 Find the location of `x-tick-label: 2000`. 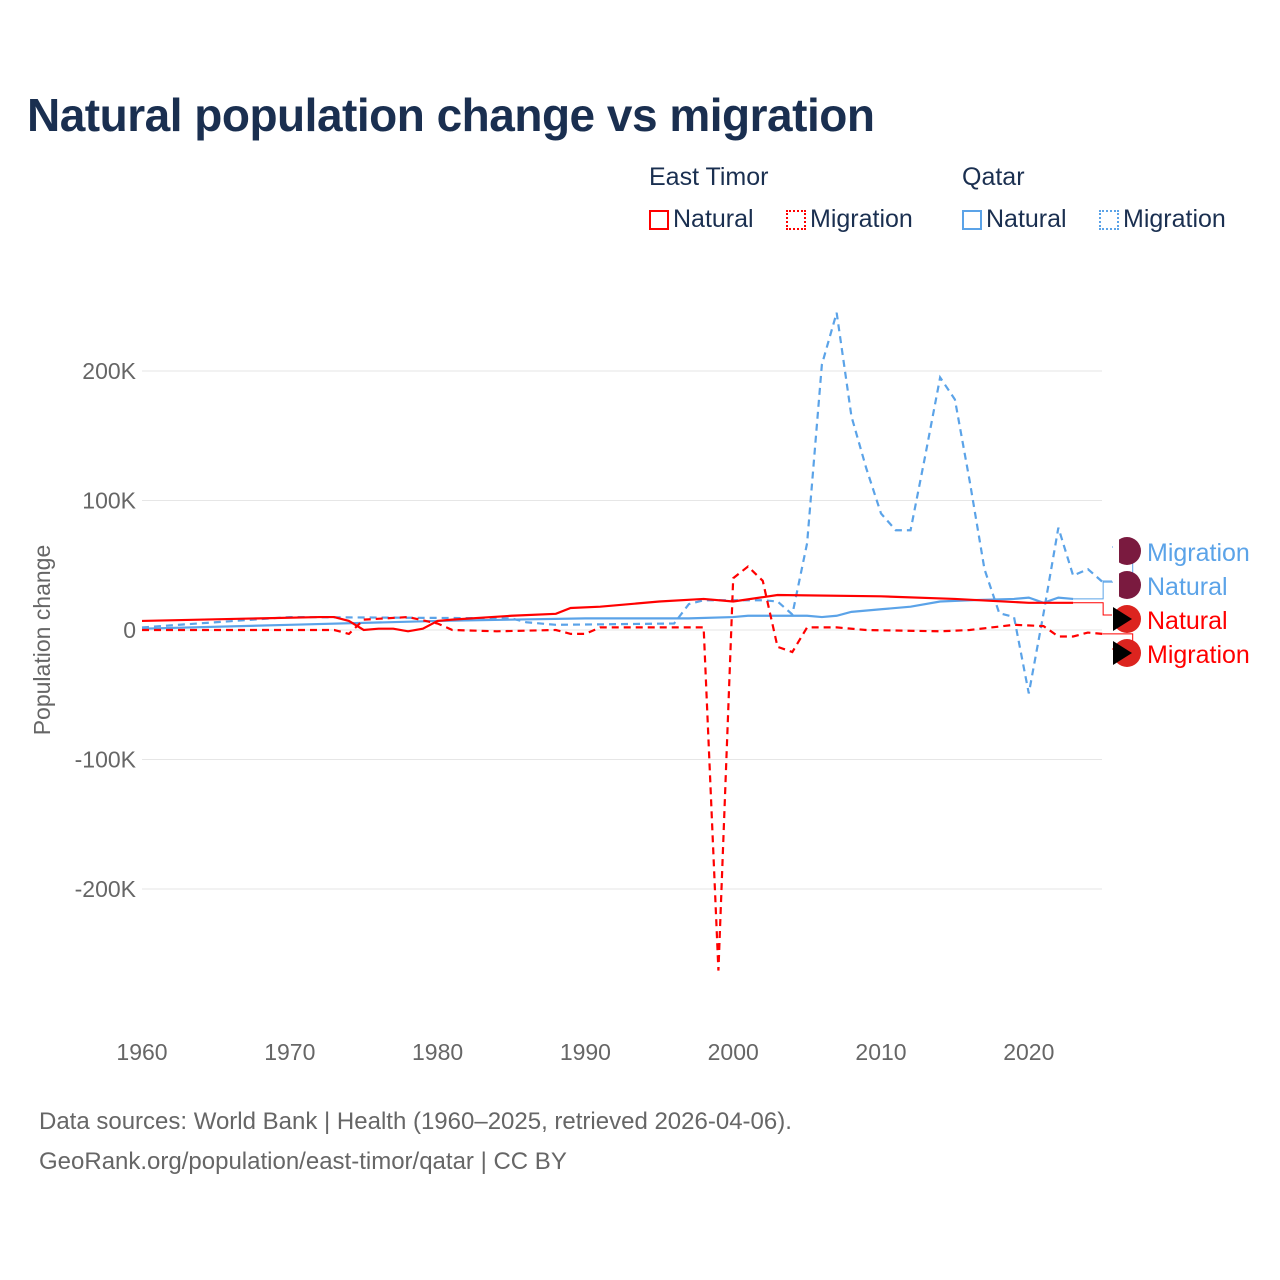

x-tick-label: 2000 is located at coordinates (733, 1052).